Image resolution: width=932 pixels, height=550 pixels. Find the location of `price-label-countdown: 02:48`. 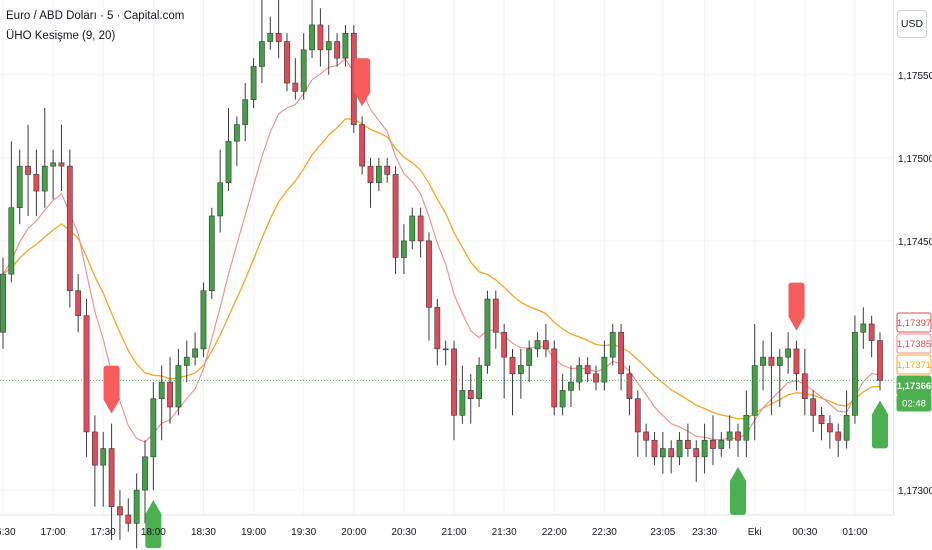

price-label-countdown: 02:48 is located at coordinates (914, 403).